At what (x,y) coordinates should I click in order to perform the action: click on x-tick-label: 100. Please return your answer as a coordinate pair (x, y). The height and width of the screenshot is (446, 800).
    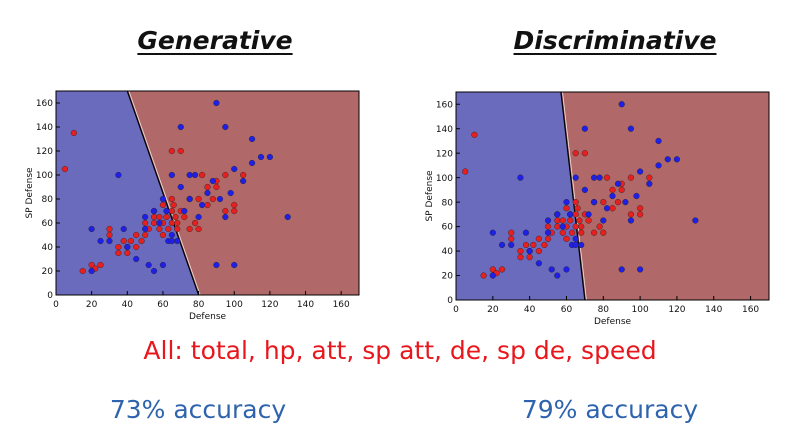
    Looking at the image, I should click on (640, 310).